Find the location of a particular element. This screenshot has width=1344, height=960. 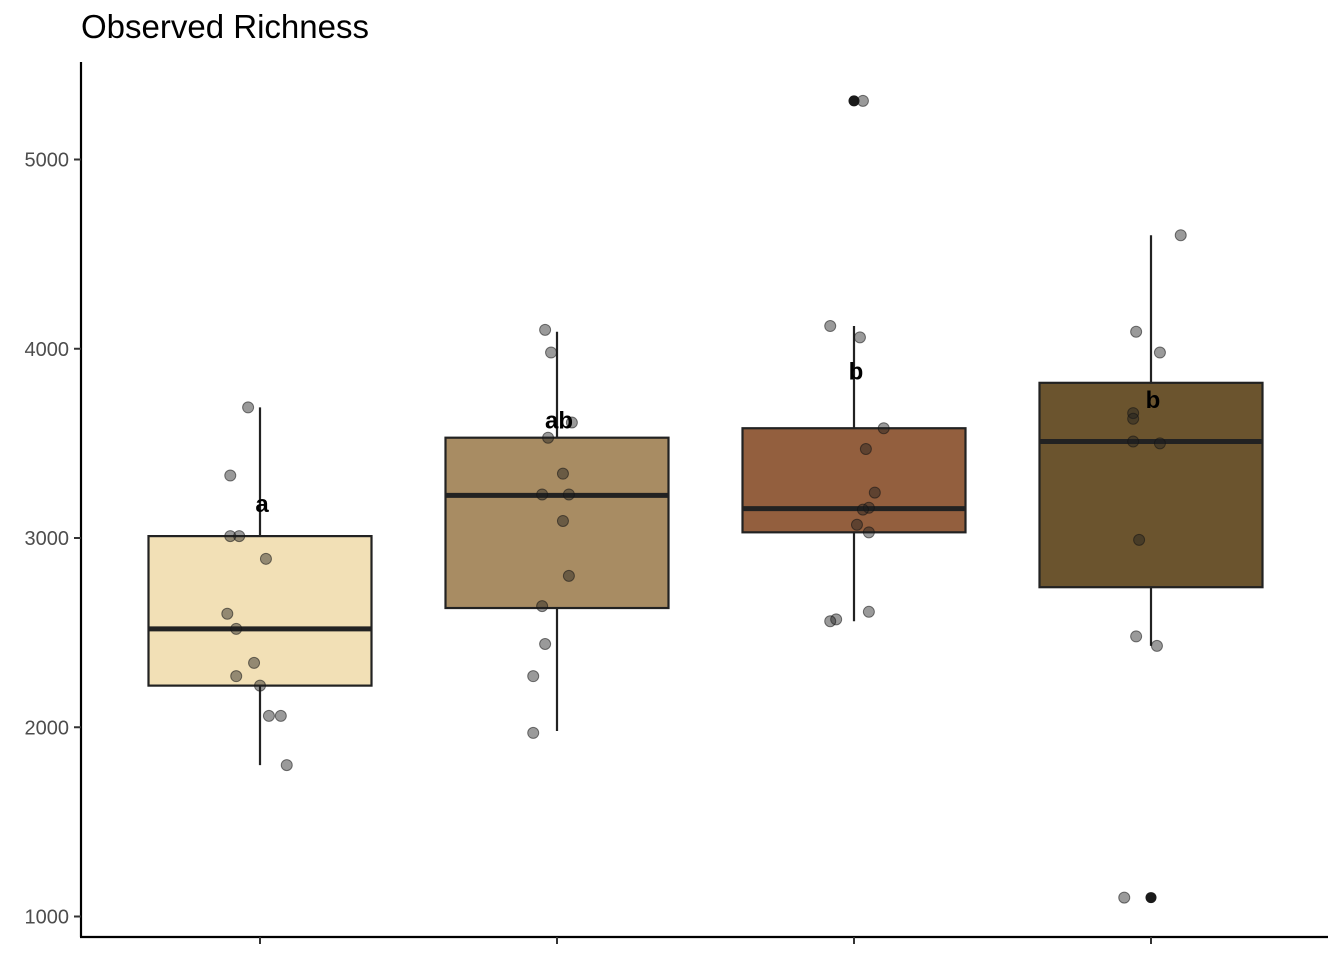

y-tick-label: 4000 is located at coordinates (47, 350).